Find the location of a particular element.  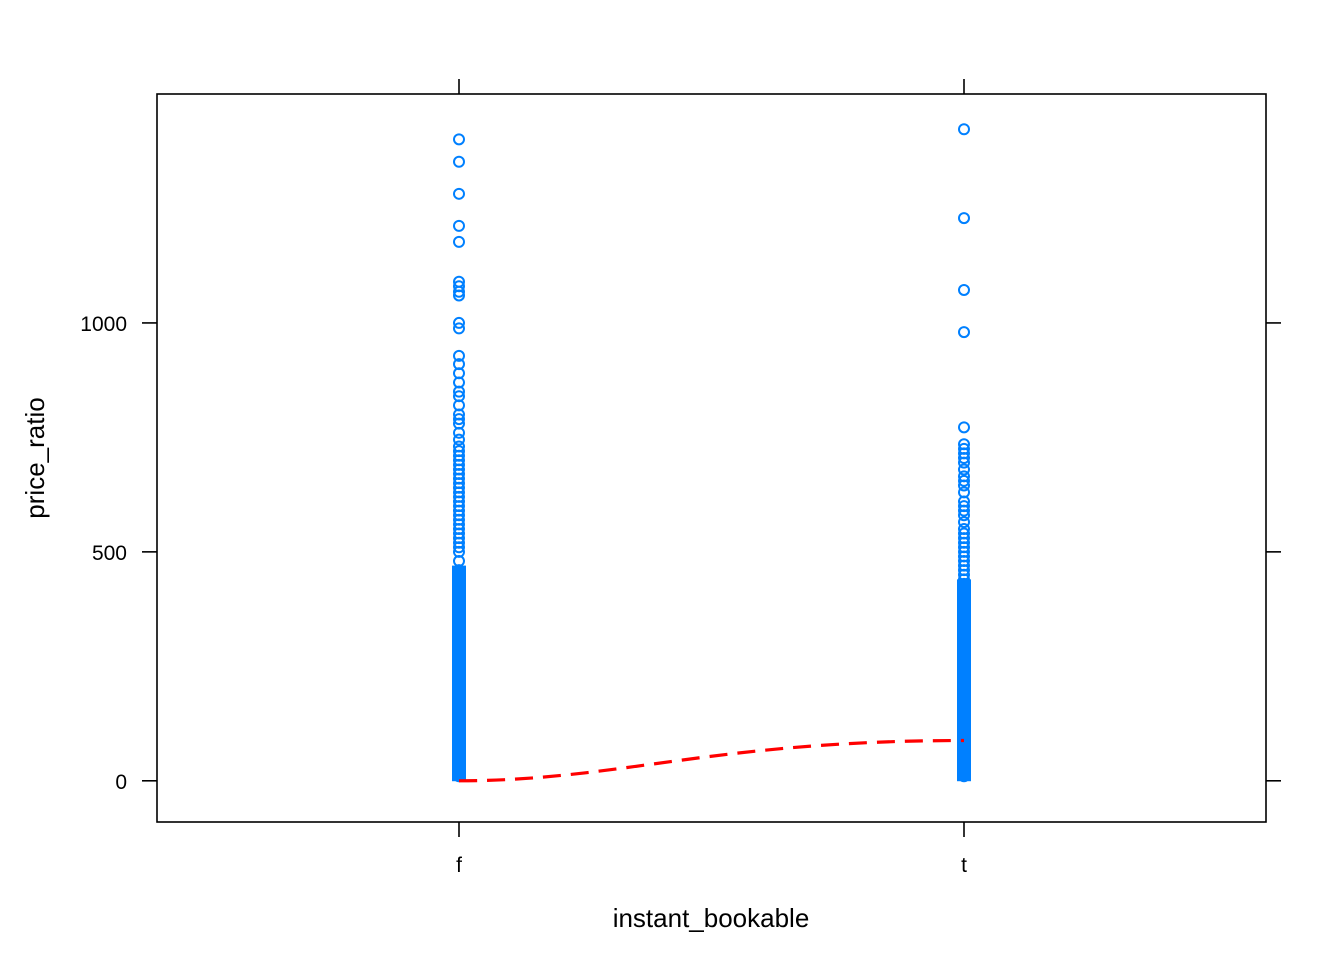

trend-layer is located at coordinates (711, 760).